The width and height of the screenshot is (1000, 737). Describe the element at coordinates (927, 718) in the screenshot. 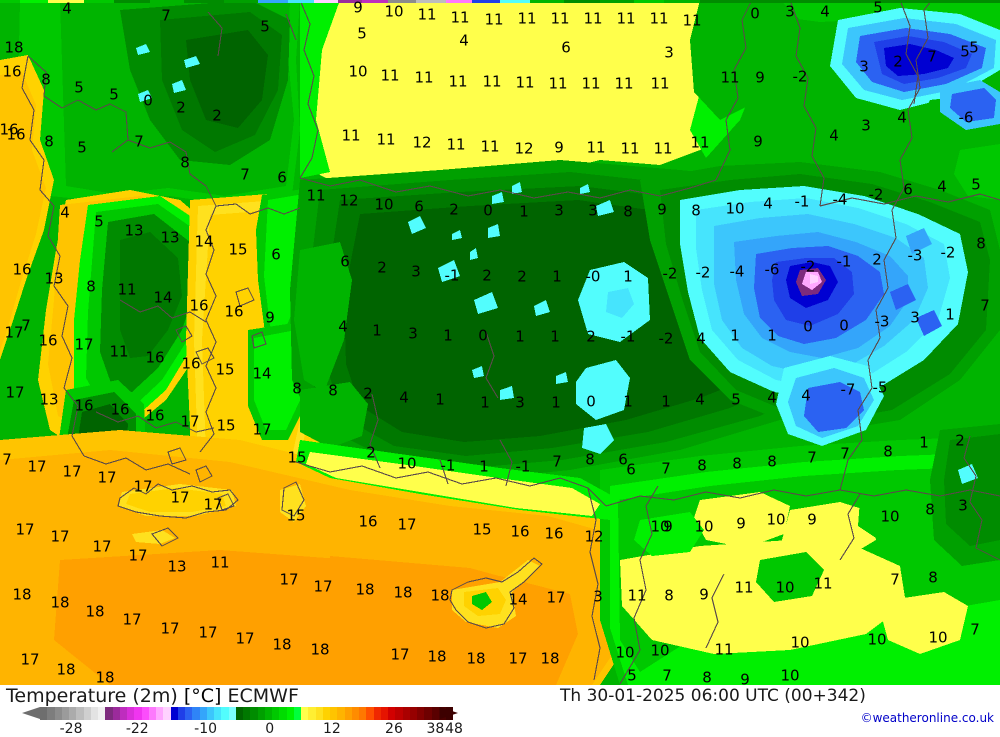

I see `copyright-credit: ©weatheronline.co.uk` at that location.